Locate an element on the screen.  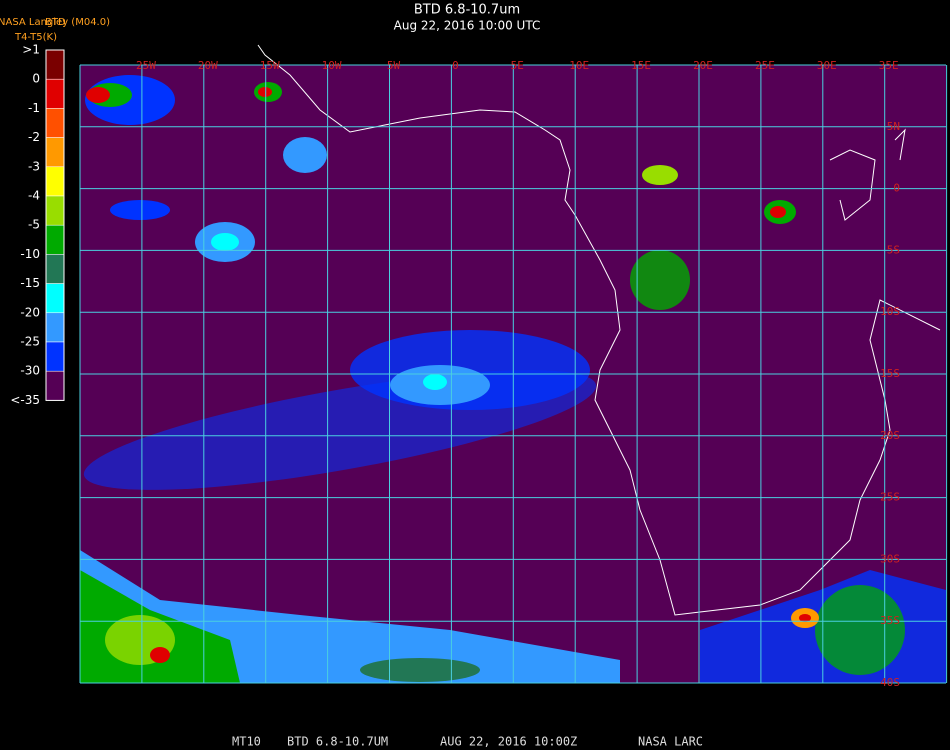
lon-label: 20E is located at coordinates (703, 65).